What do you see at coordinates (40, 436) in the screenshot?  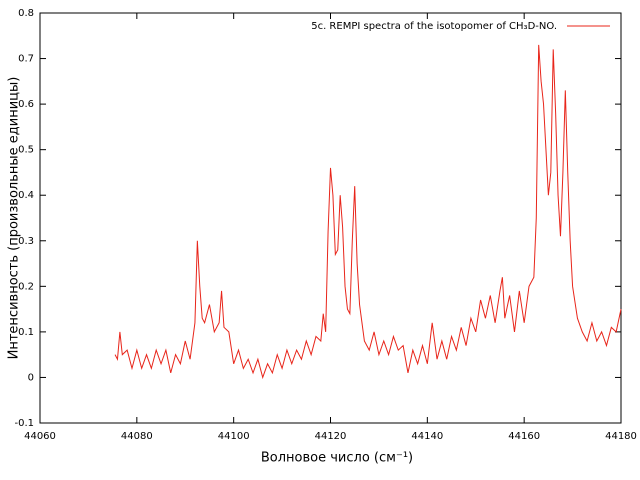 I see `x-tick-label: 44060` at bounding box center [40, 436].